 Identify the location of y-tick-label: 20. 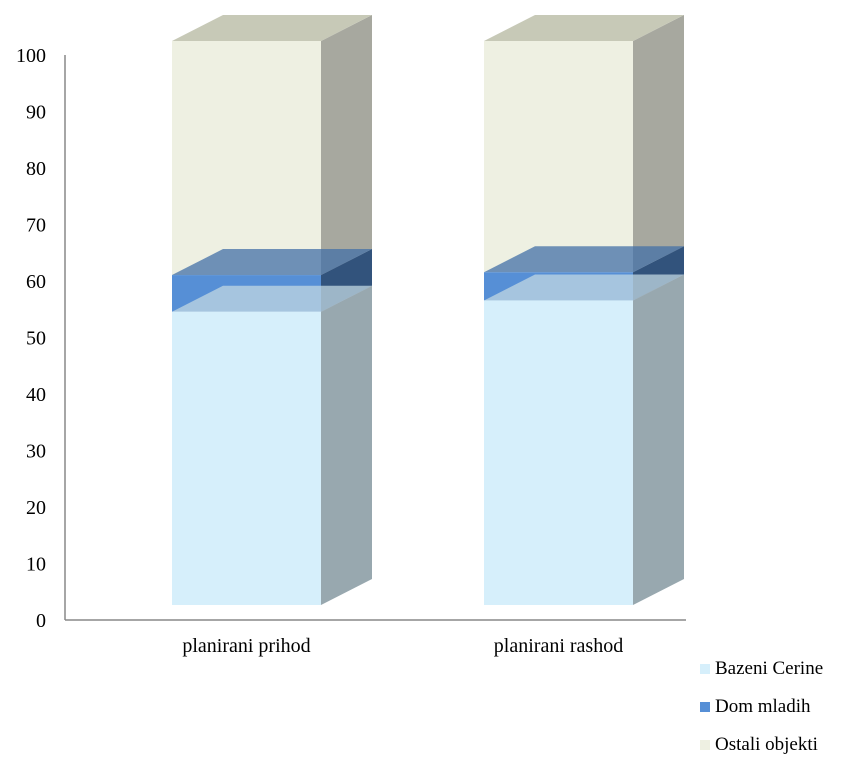
(36, 508).